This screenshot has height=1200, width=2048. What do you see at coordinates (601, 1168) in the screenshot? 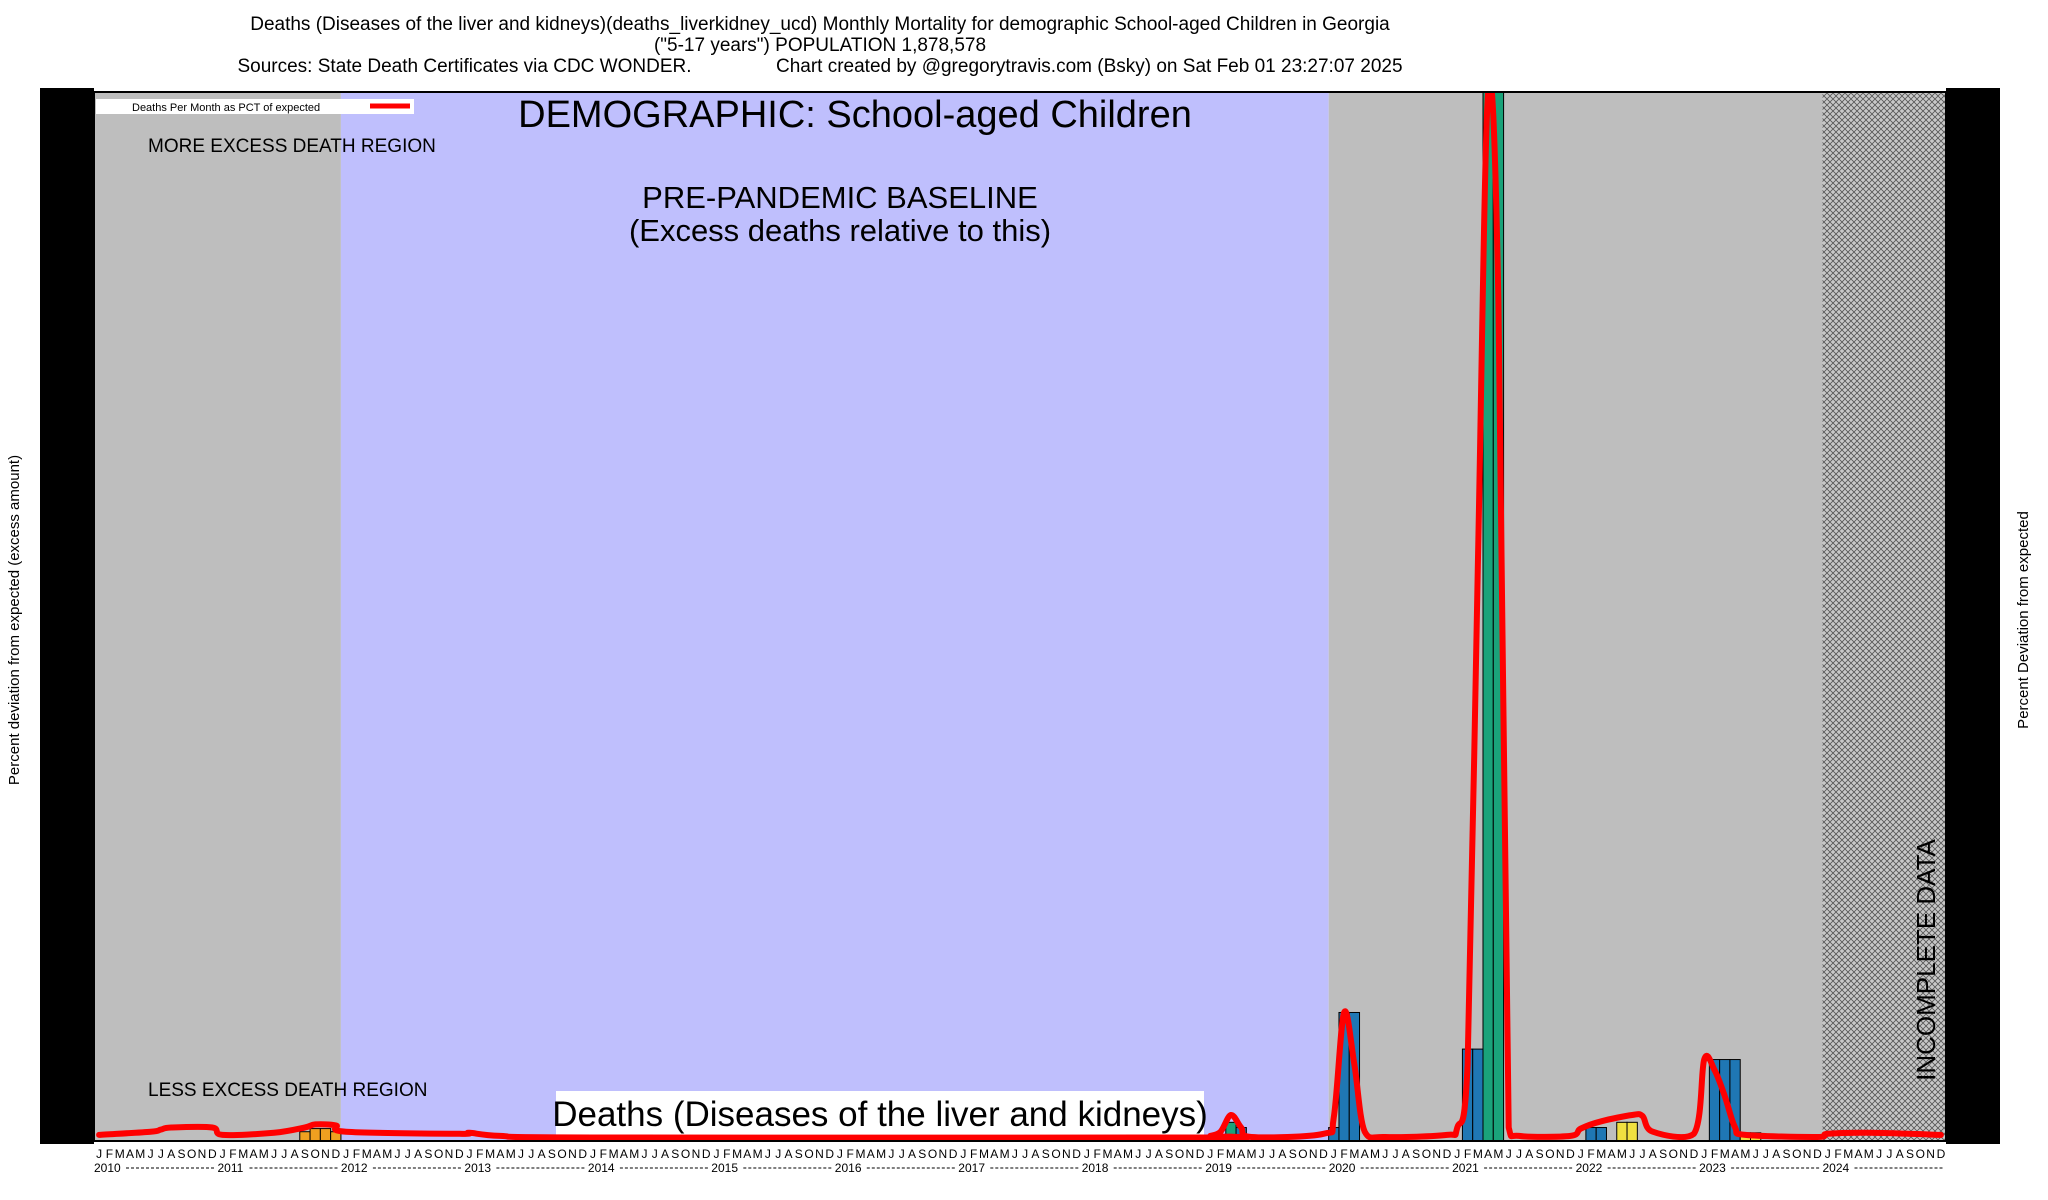
I see `x-year-label: 2014` at bounding box center [601, 1168].